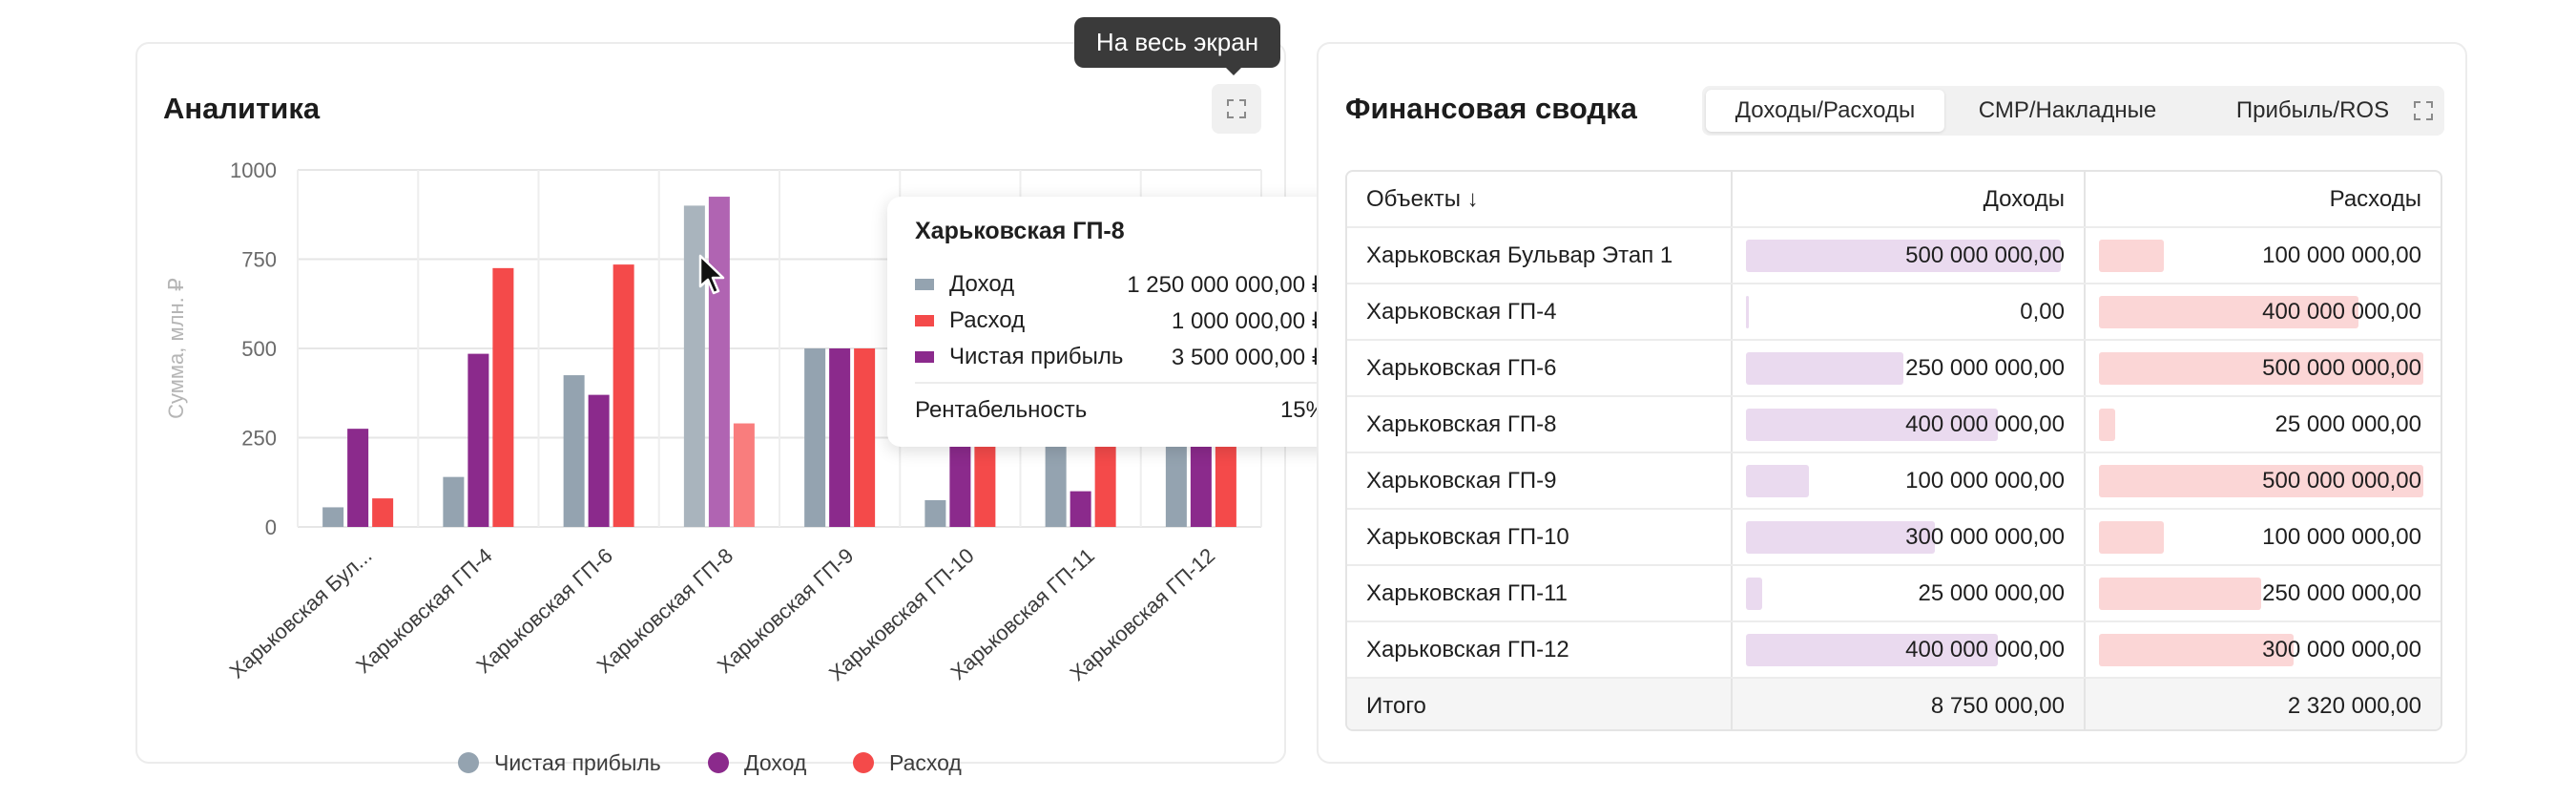 The image size is (2576, 799). What do you see at coordinates (1248, 321) in the screenshot?
I see `hover-row-value: 1 000 000,00 ₽` at bounding box center [1248, 321].